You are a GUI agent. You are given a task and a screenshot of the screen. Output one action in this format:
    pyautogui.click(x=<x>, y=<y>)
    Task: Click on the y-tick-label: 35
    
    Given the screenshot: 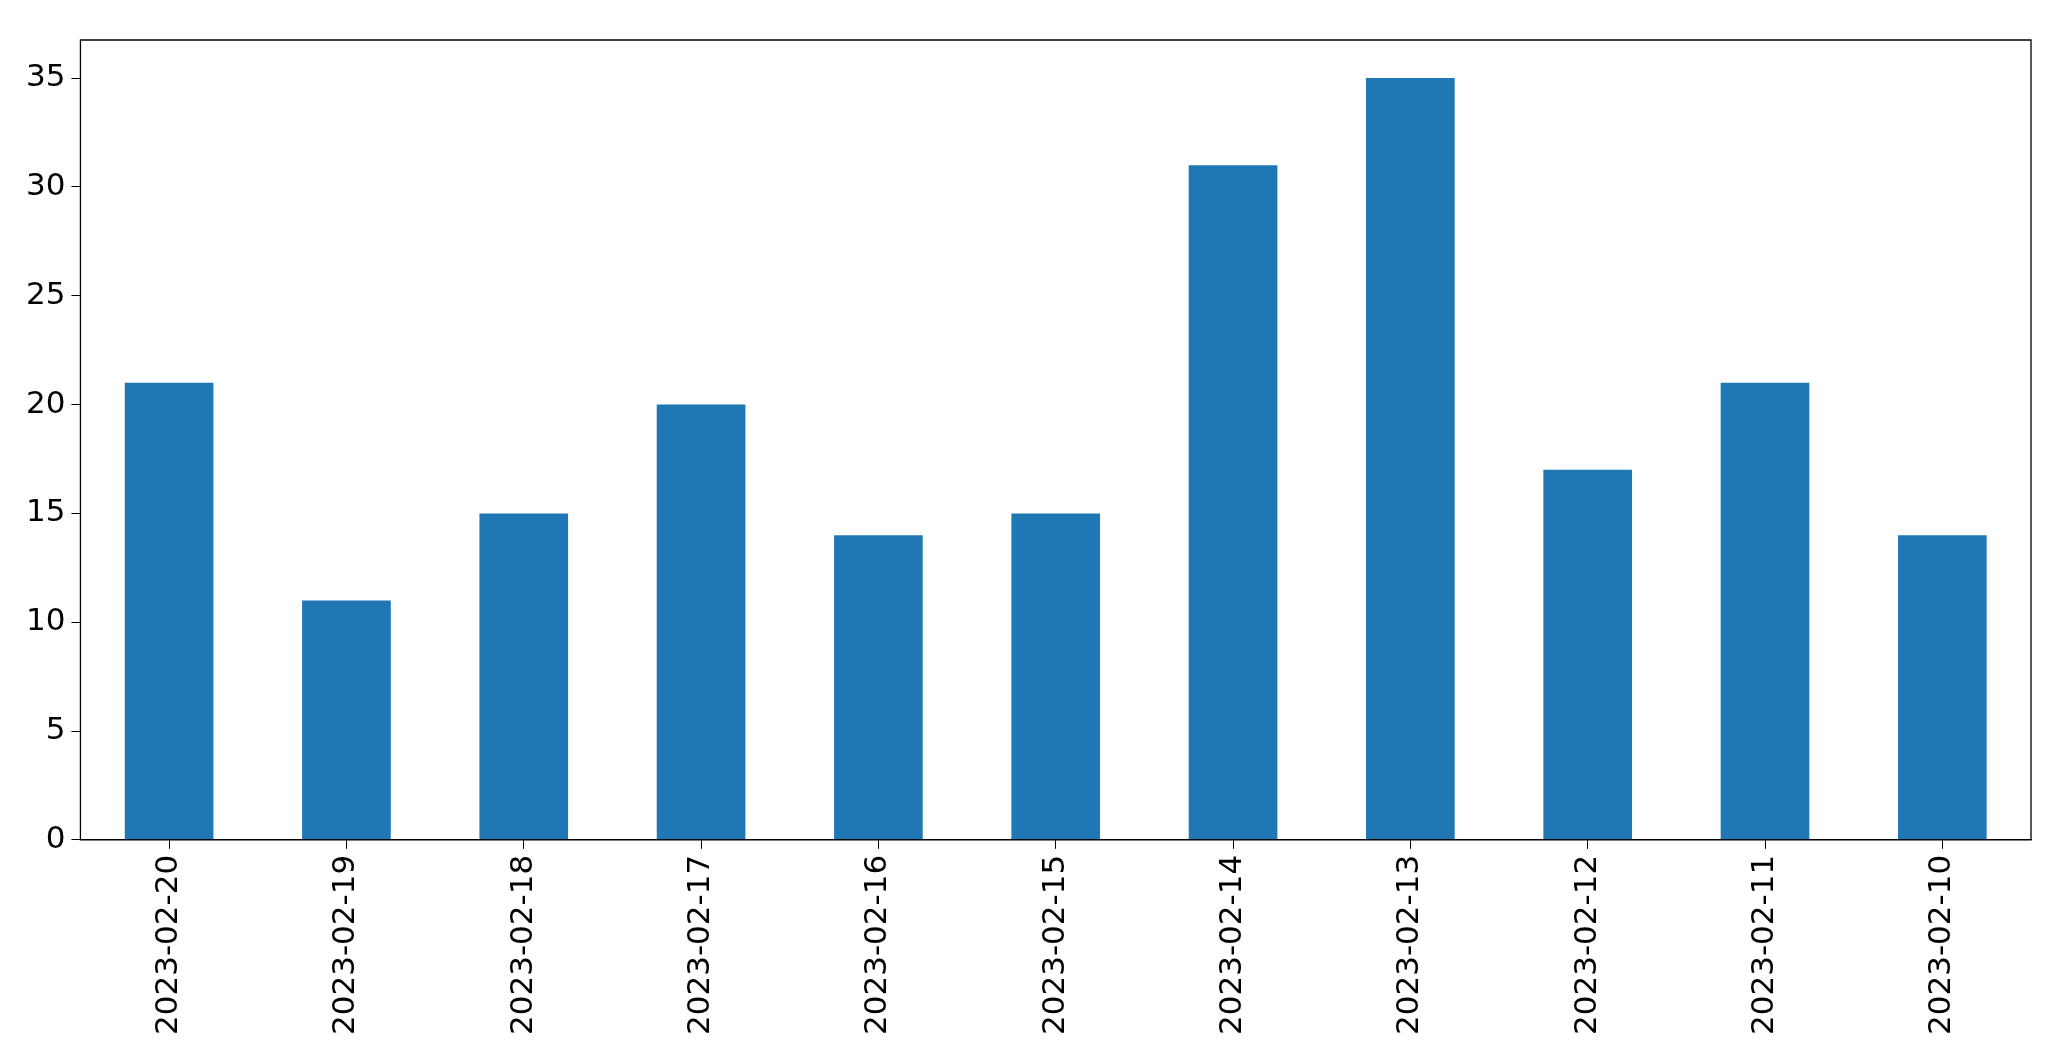 What is the action you would take?
    pyautogui.click(x=45, y=75)
    